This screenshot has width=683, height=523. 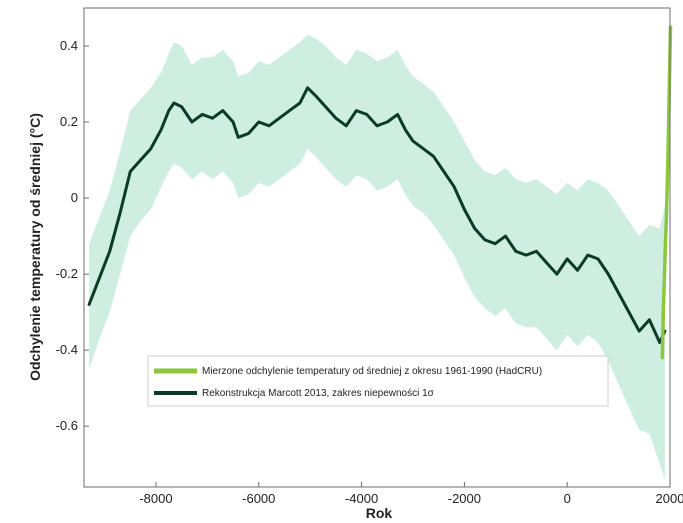 What do you see at coordinates (74, 197) in the screenshot?
I see `y-tick-label: 0` at bounding box center [74, 197].